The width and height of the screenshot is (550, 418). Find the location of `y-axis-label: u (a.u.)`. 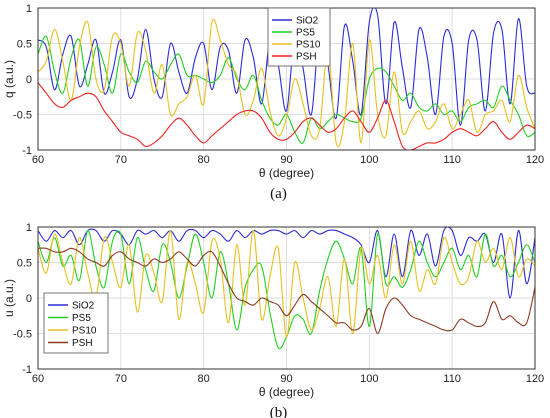

y-axis-label: u (a.u.) is located at coordinates (9, 298).